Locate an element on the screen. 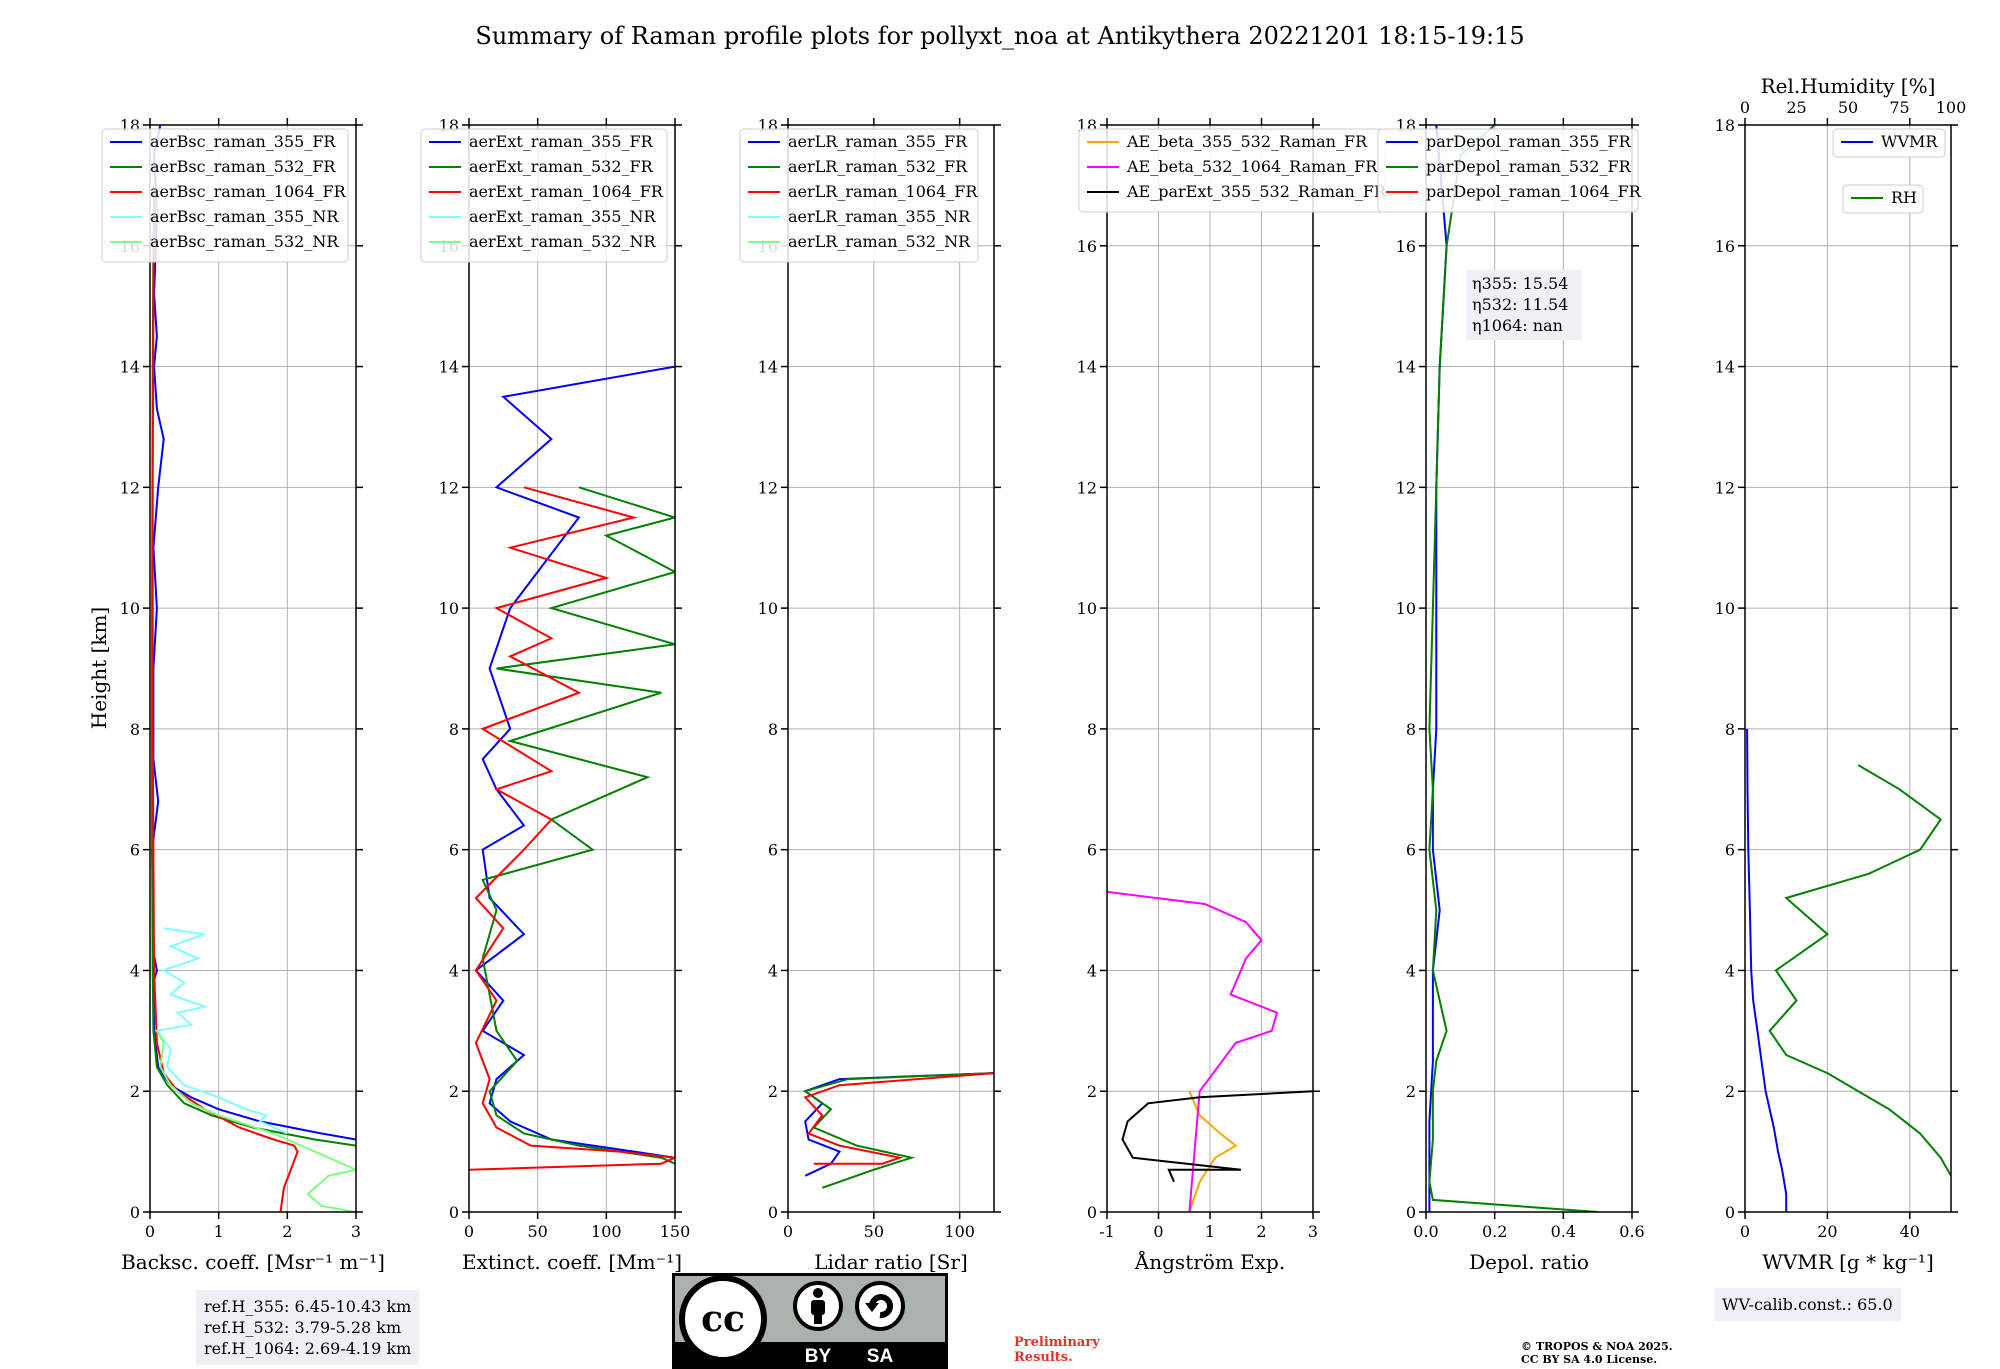  x-axis-label: Backsc. coeff. [Msr⁻¹ m⁻¹] is located at coordinates (253, 1262).